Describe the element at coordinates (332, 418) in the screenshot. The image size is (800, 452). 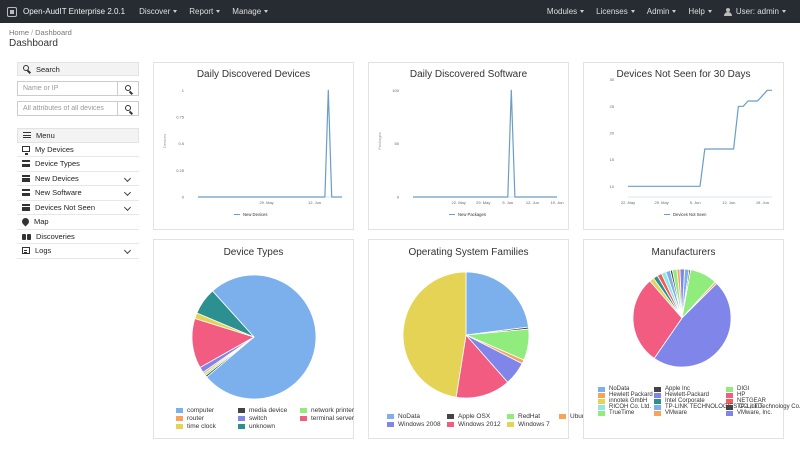
I see `legend-item-terminal-server: terminal server` at that location.